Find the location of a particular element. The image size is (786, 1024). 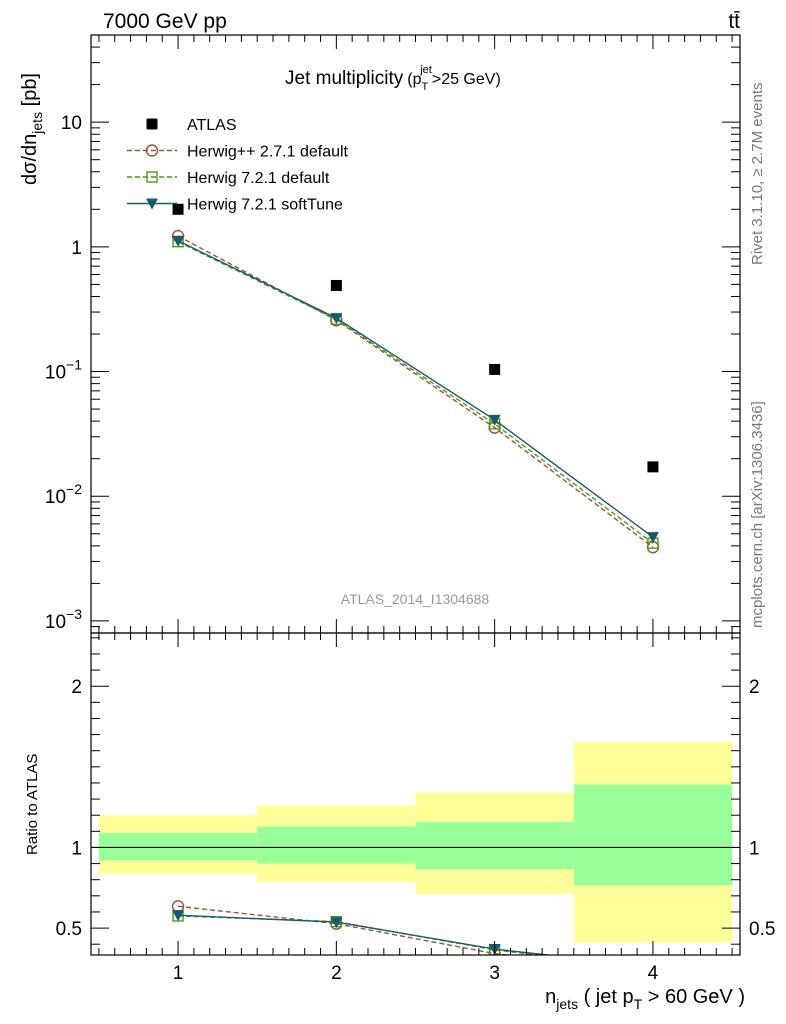

process-label: tt̄ is located at coordinates (734, 21).